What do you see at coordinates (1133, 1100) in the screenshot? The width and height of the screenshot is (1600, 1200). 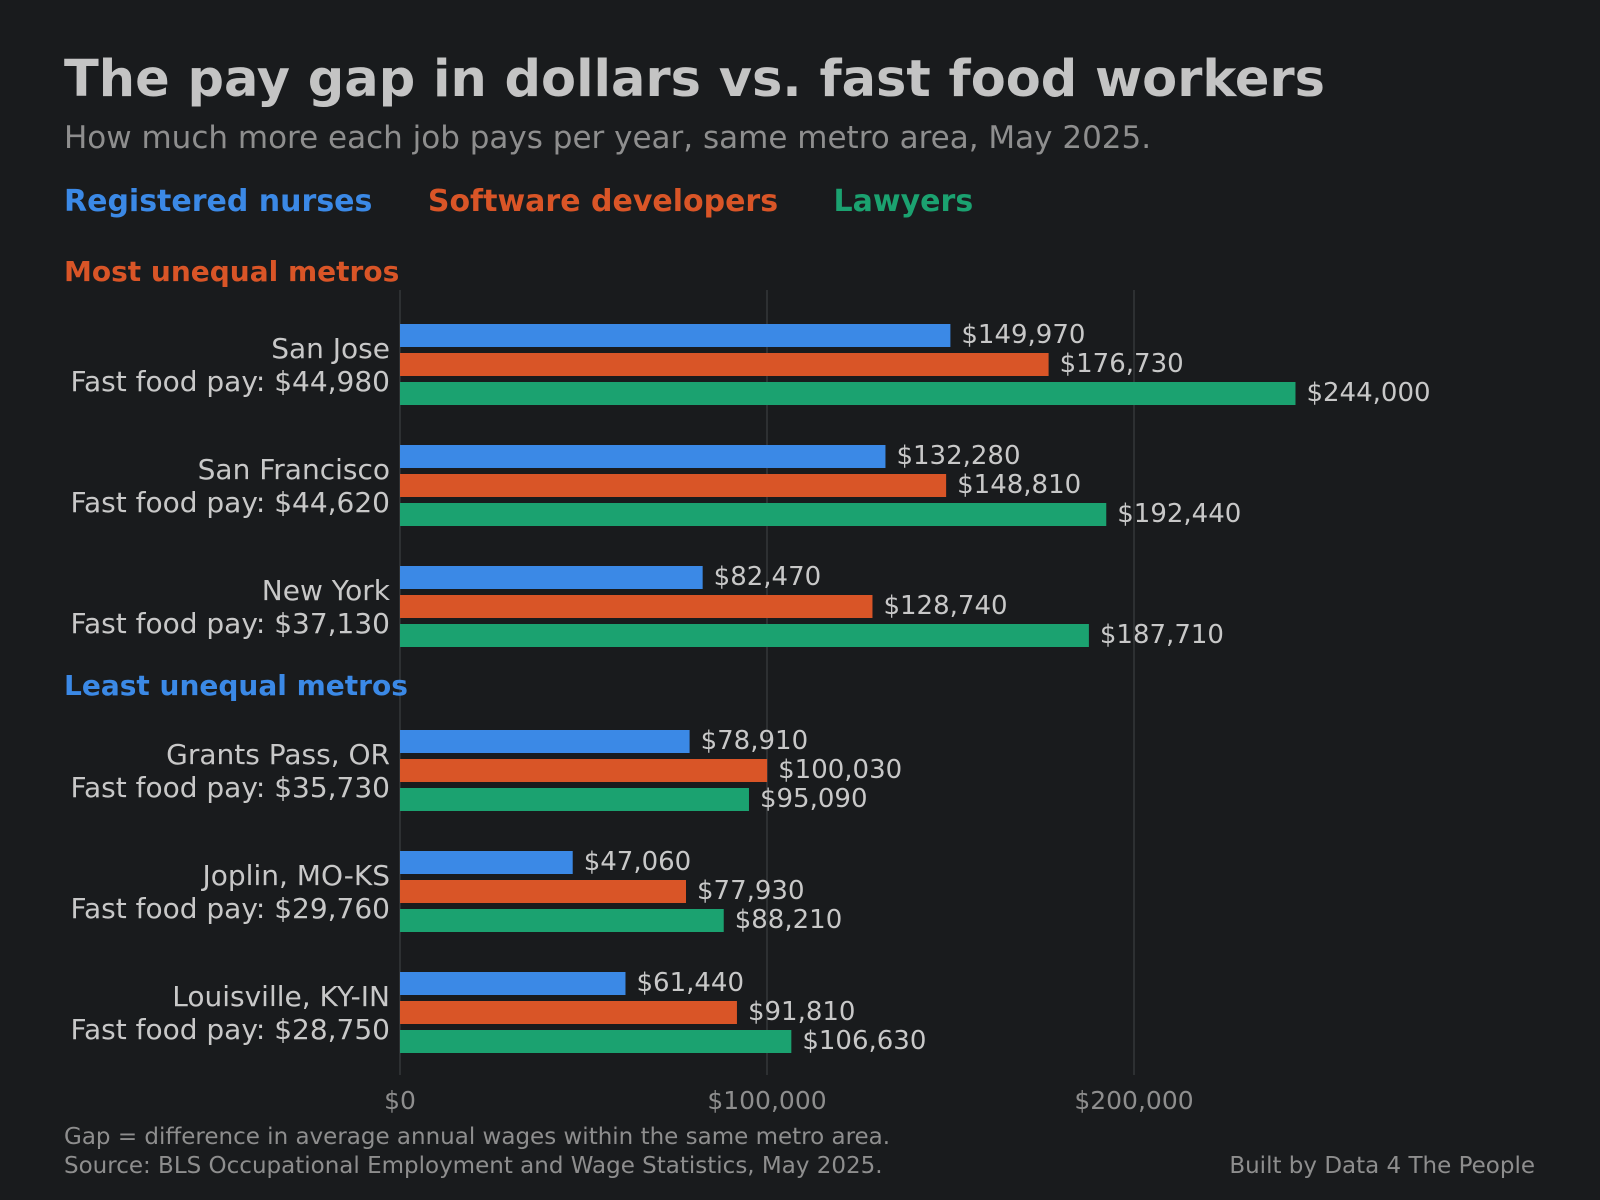 I see `x-tick-label: $200,000` at bounding box center [1133, 1100].